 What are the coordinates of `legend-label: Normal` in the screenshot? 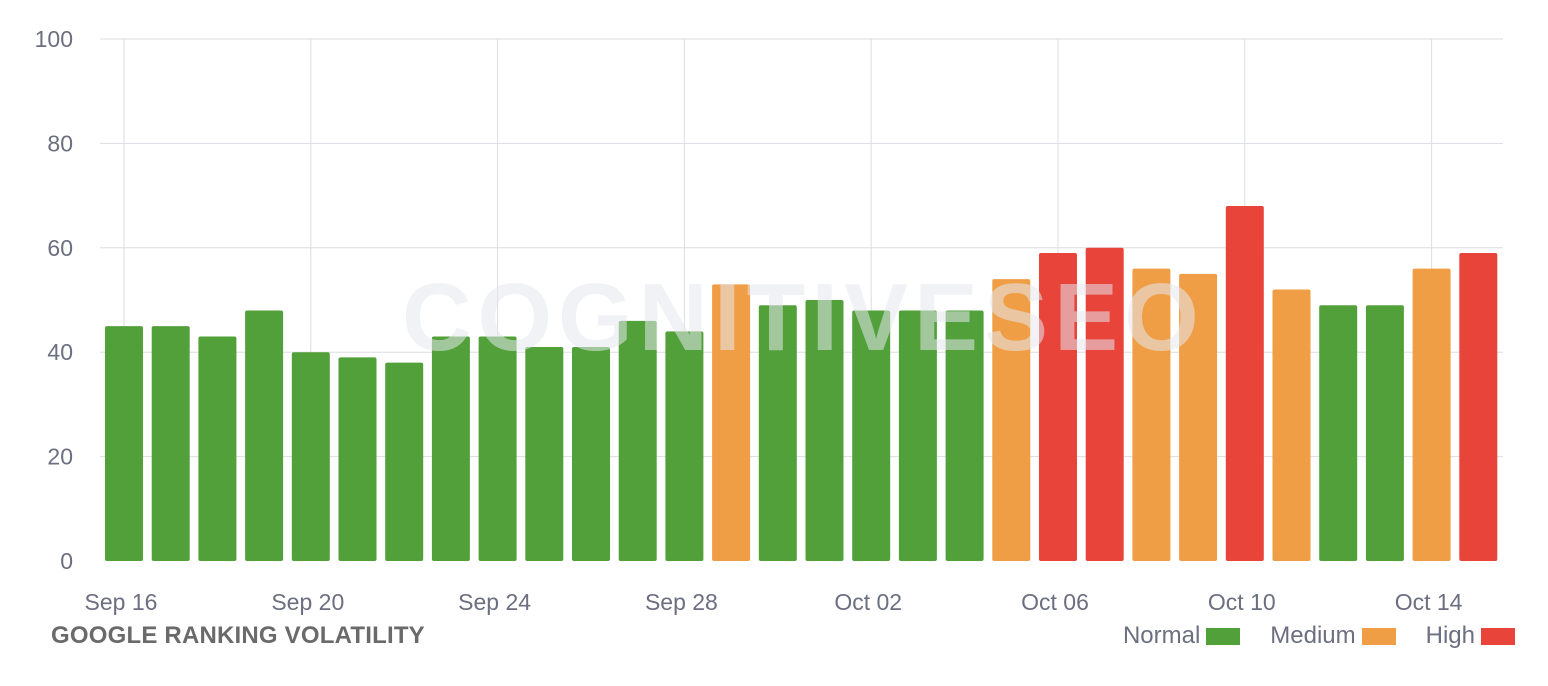 It's located at (1161, 635).